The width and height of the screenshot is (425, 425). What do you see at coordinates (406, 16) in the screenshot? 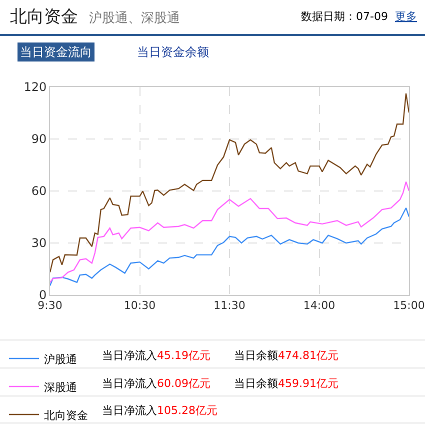
I see `text: 更多` at bounding box center [406, 16].